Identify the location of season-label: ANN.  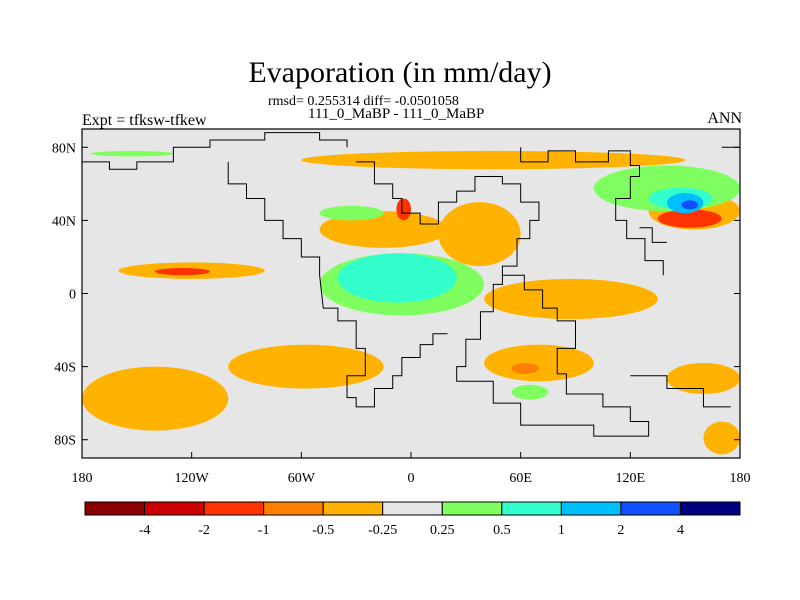
(724, 118).